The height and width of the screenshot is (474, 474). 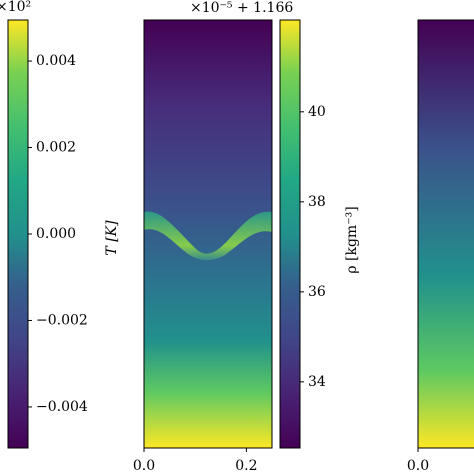 I want to click on y-tick-label: −0.002, so click(x=62, y=320).